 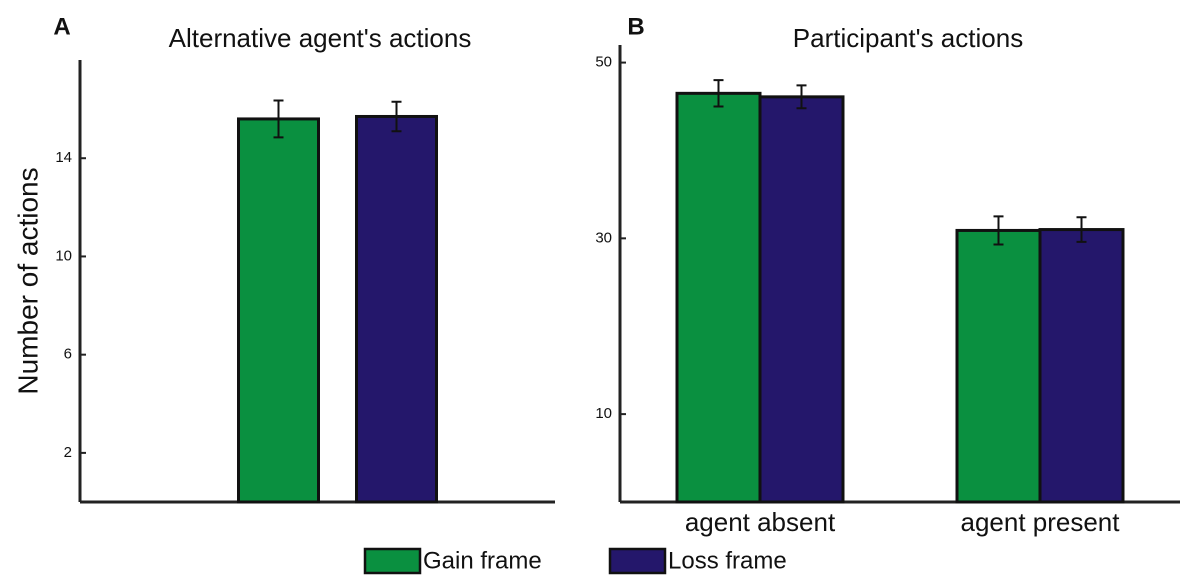 What do you see at coordinates (727, 560) in the screenshot?
I see `legend-label: Loss frame` at bounding box center [727, 560].